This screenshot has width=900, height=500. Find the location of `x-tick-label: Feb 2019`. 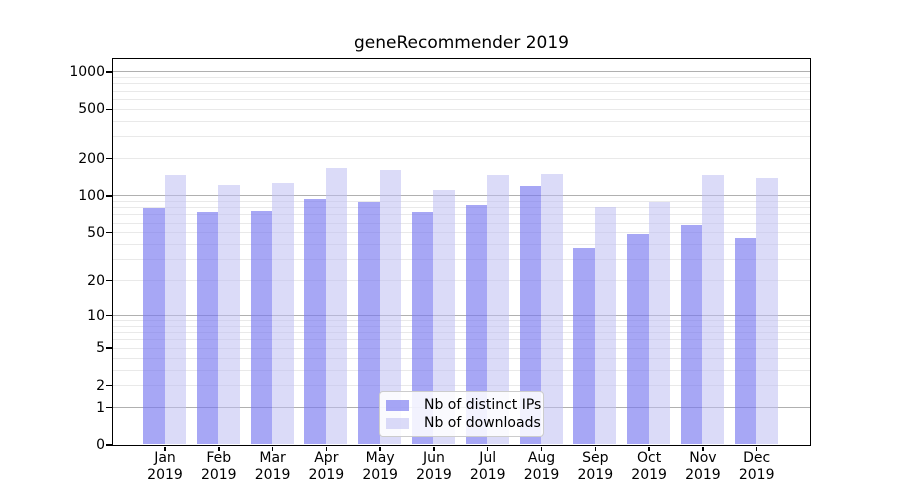

x-tick-label: Feb 2019 is located at coordinates (219, 467).